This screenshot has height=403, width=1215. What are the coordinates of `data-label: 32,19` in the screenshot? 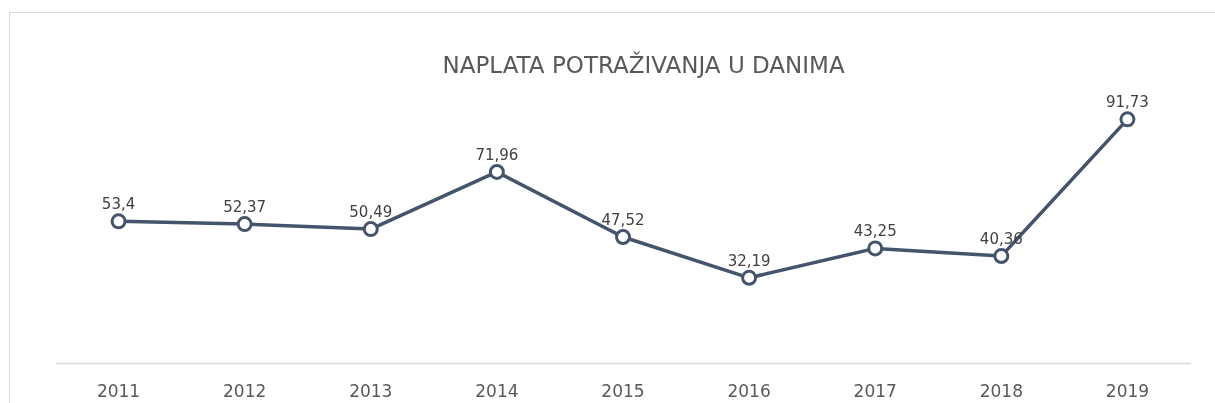 It's located at (749, 260).